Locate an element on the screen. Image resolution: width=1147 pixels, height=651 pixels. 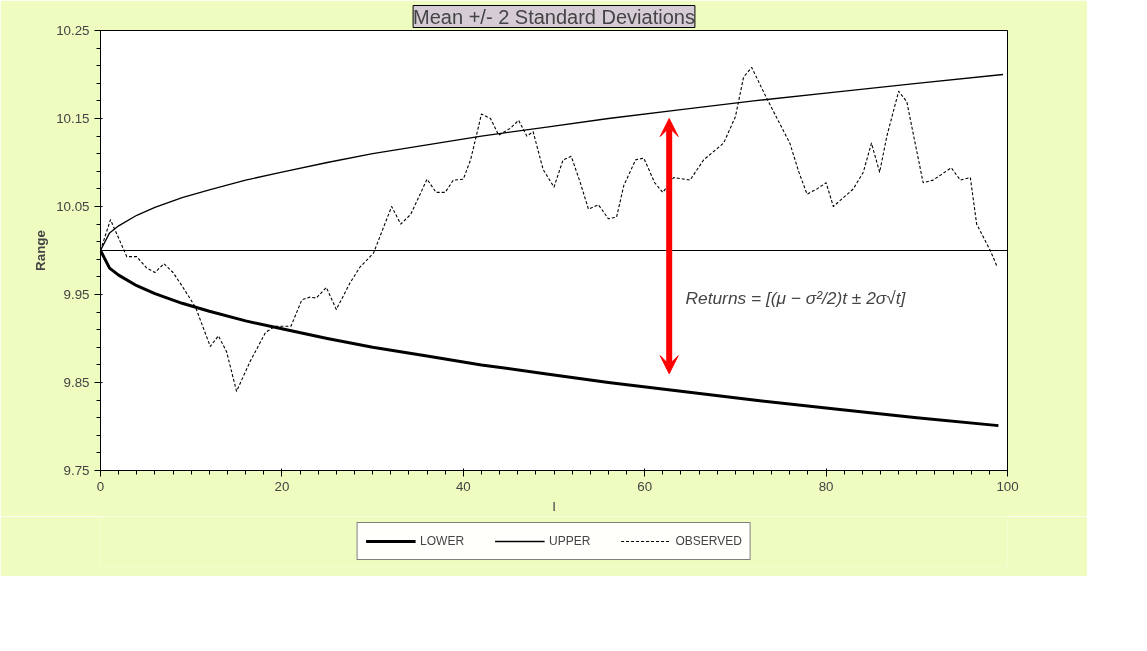
x-tick-label: 80 is located at coordinates (826, 486).